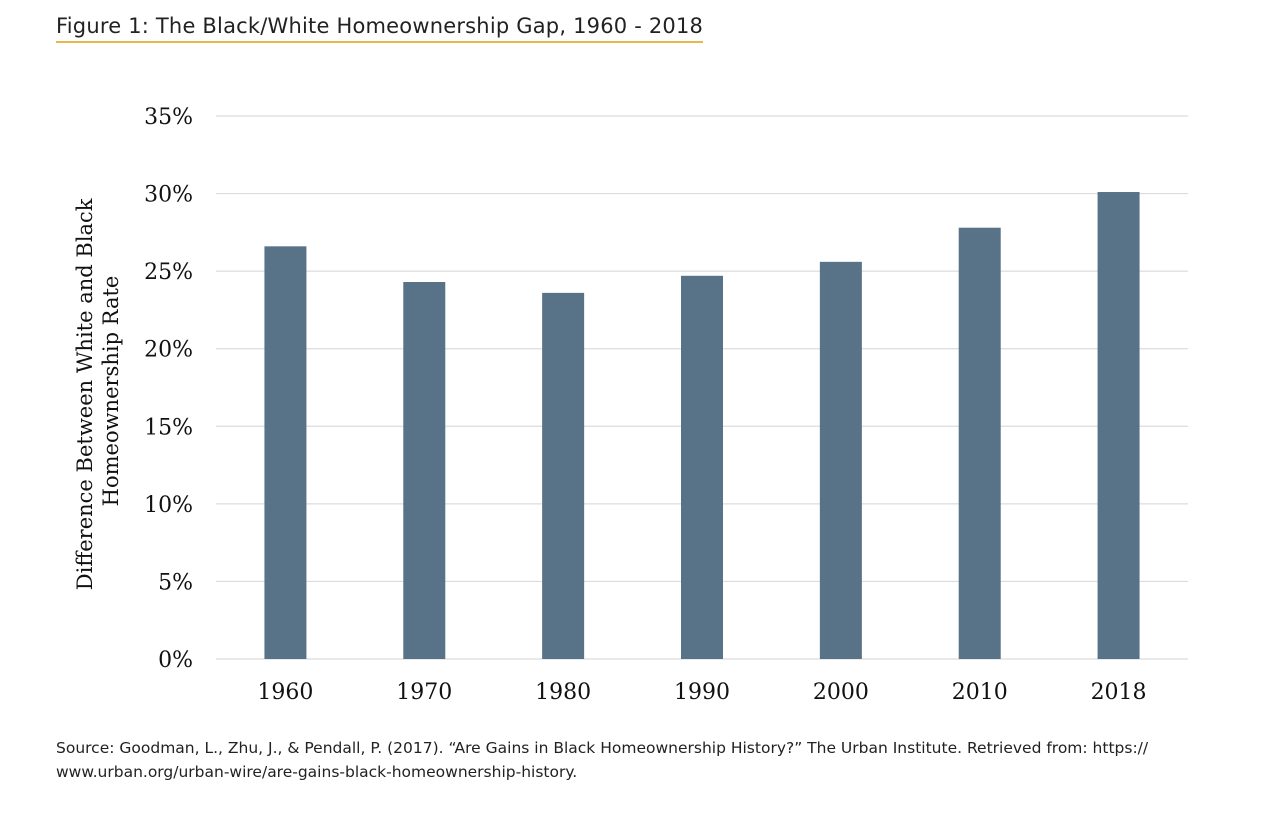 This screenshot has height=832, width=1280. Describe the element at coordinates (979, 443) in the screenshot. I see `bar-2010` at that location.